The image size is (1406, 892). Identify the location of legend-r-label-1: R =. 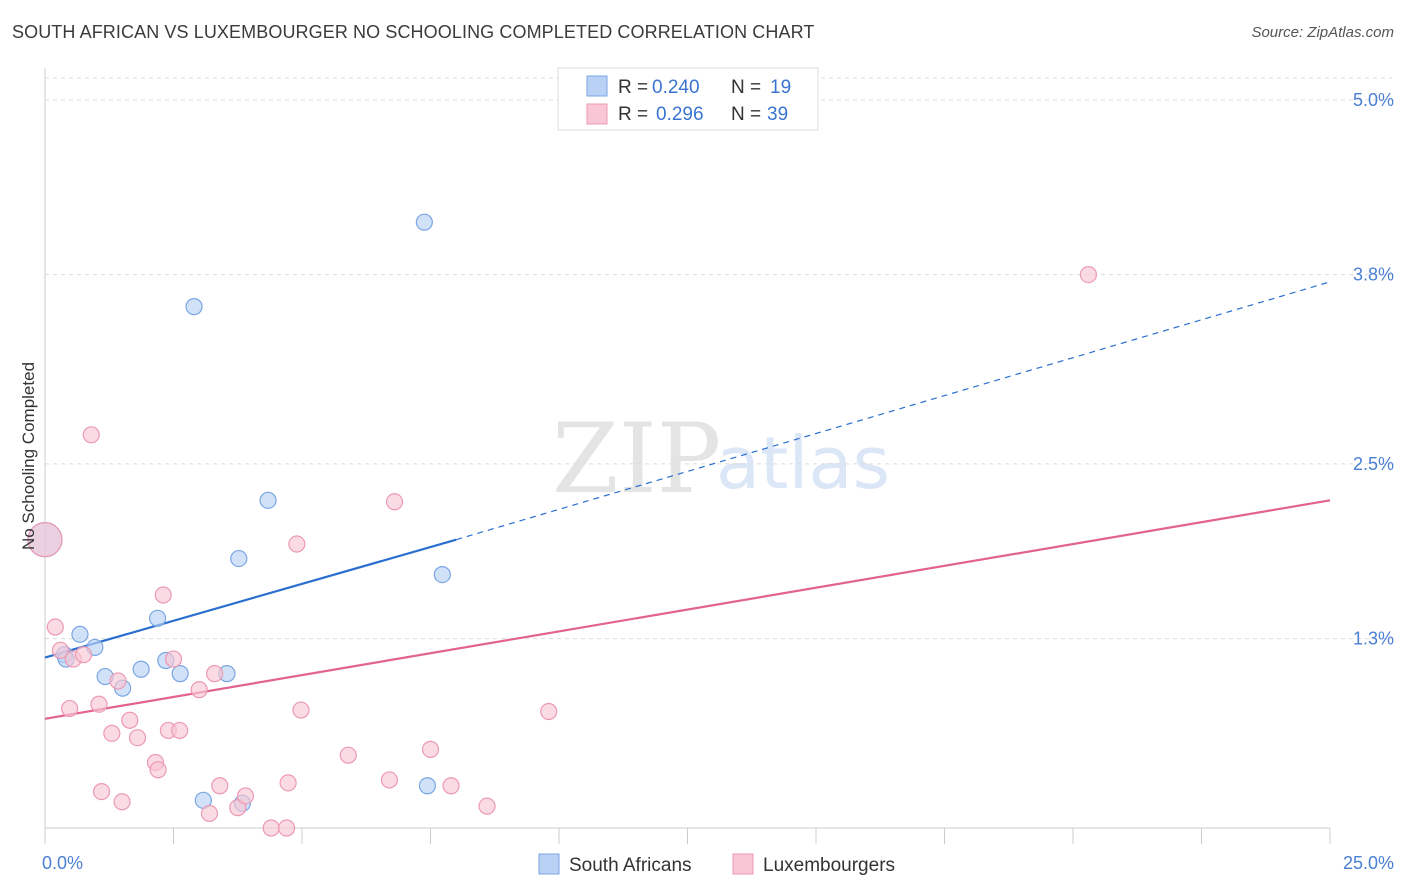
(633, 114).